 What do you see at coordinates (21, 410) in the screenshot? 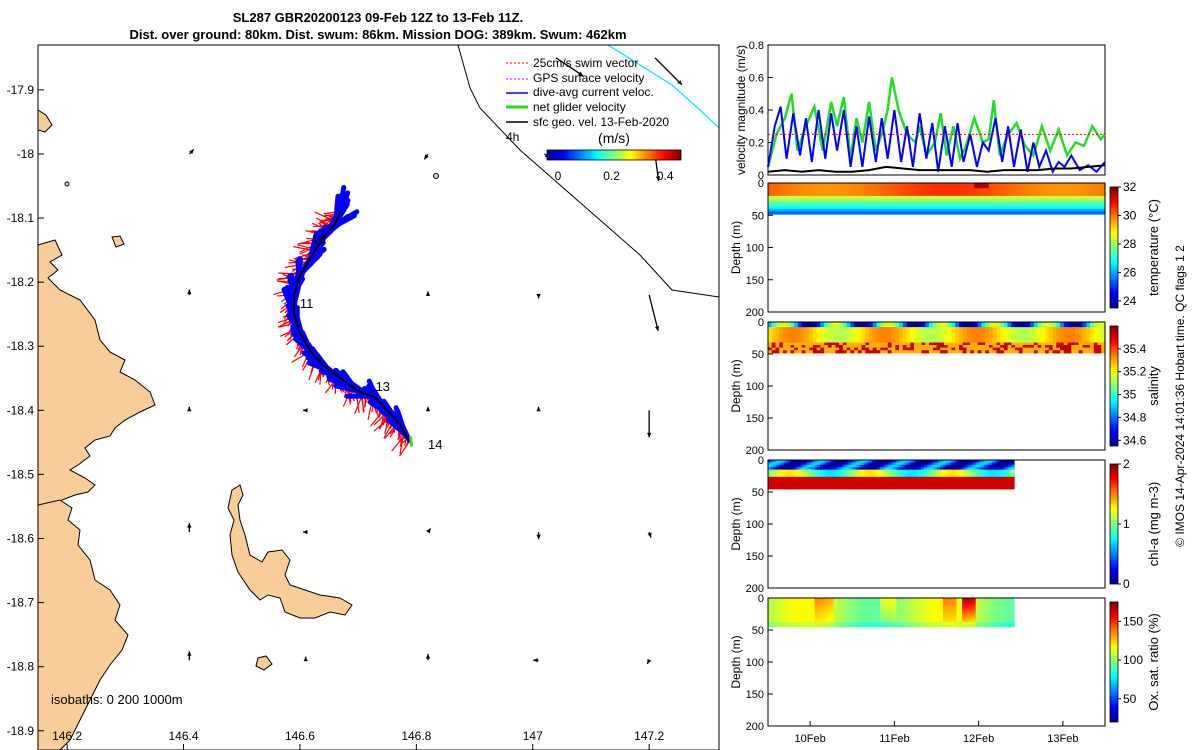
I see `y-tick-label: -18.4` at bounding box center [21, 410].